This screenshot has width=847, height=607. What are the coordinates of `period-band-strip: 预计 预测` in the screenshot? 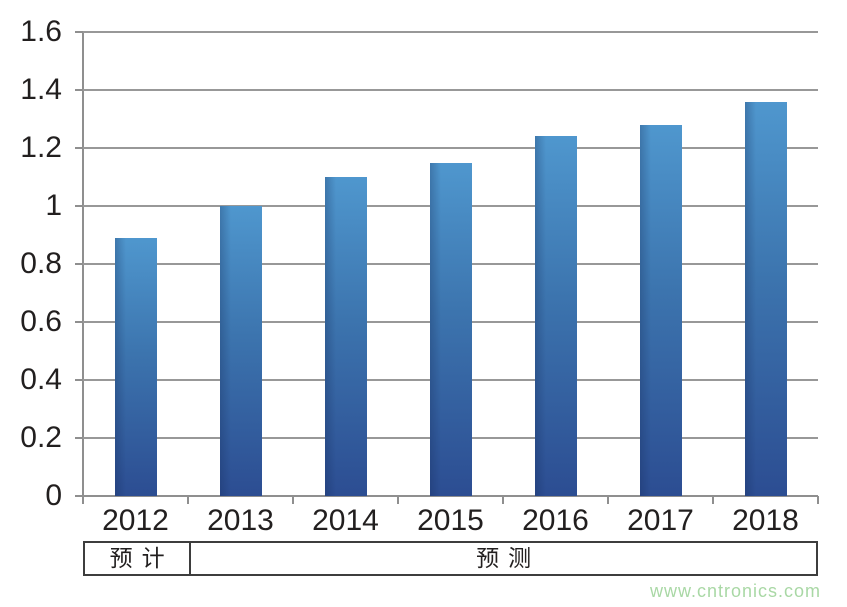 It's located at (450, 558).